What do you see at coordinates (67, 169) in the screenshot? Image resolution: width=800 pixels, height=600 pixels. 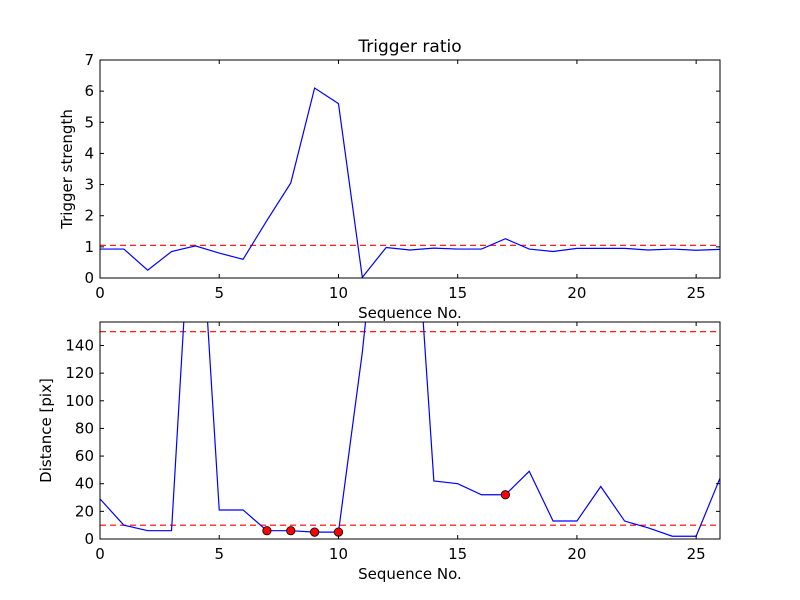 I see `top-y-axis-label: Trigger strength` at bounding box center [67, 169].